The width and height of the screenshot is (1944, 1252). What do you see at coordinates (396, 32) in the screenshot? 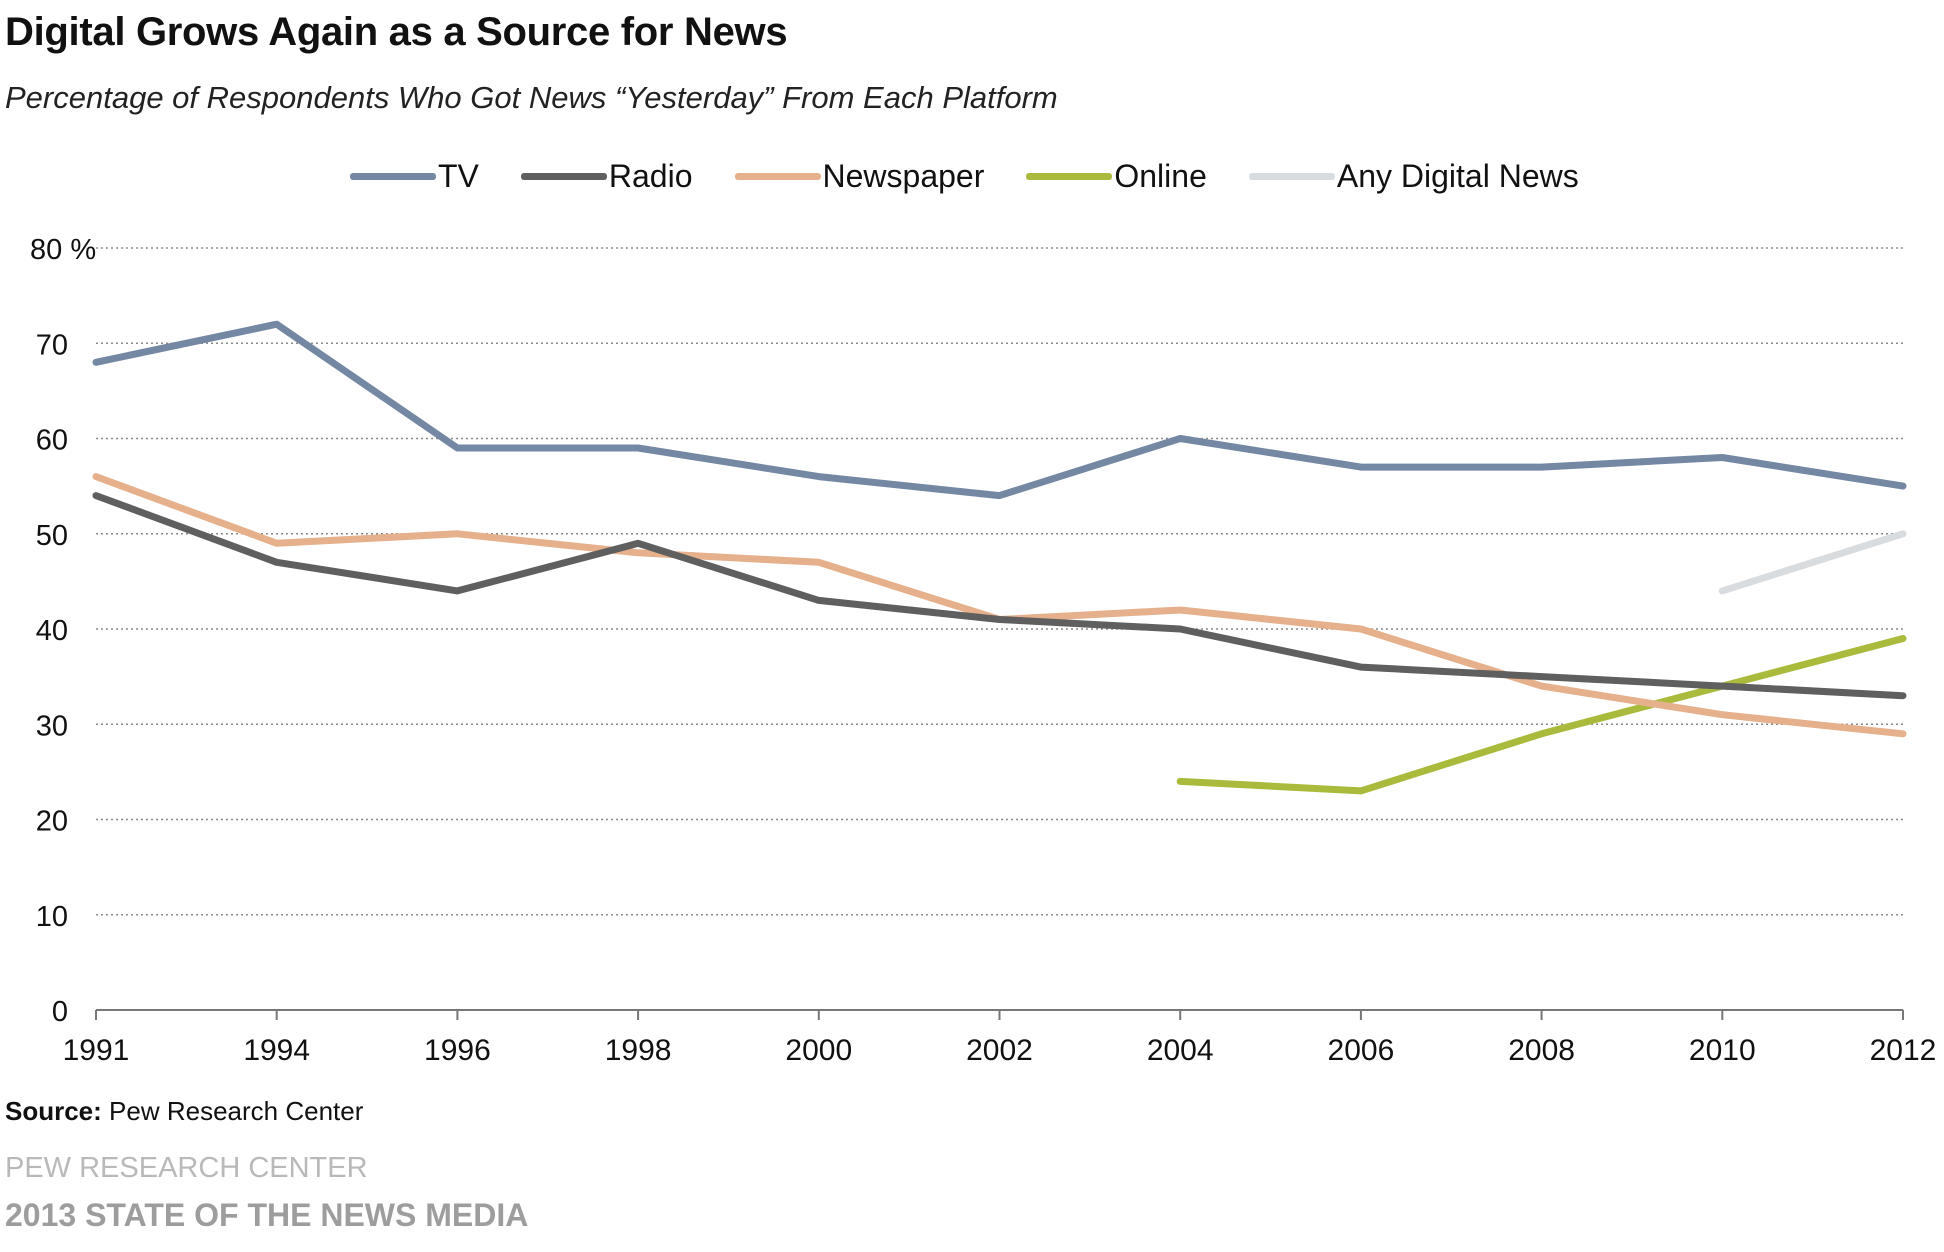
I see `chart-title: Digital Grows Again as a Source for News` at bounding box center [396, 32].